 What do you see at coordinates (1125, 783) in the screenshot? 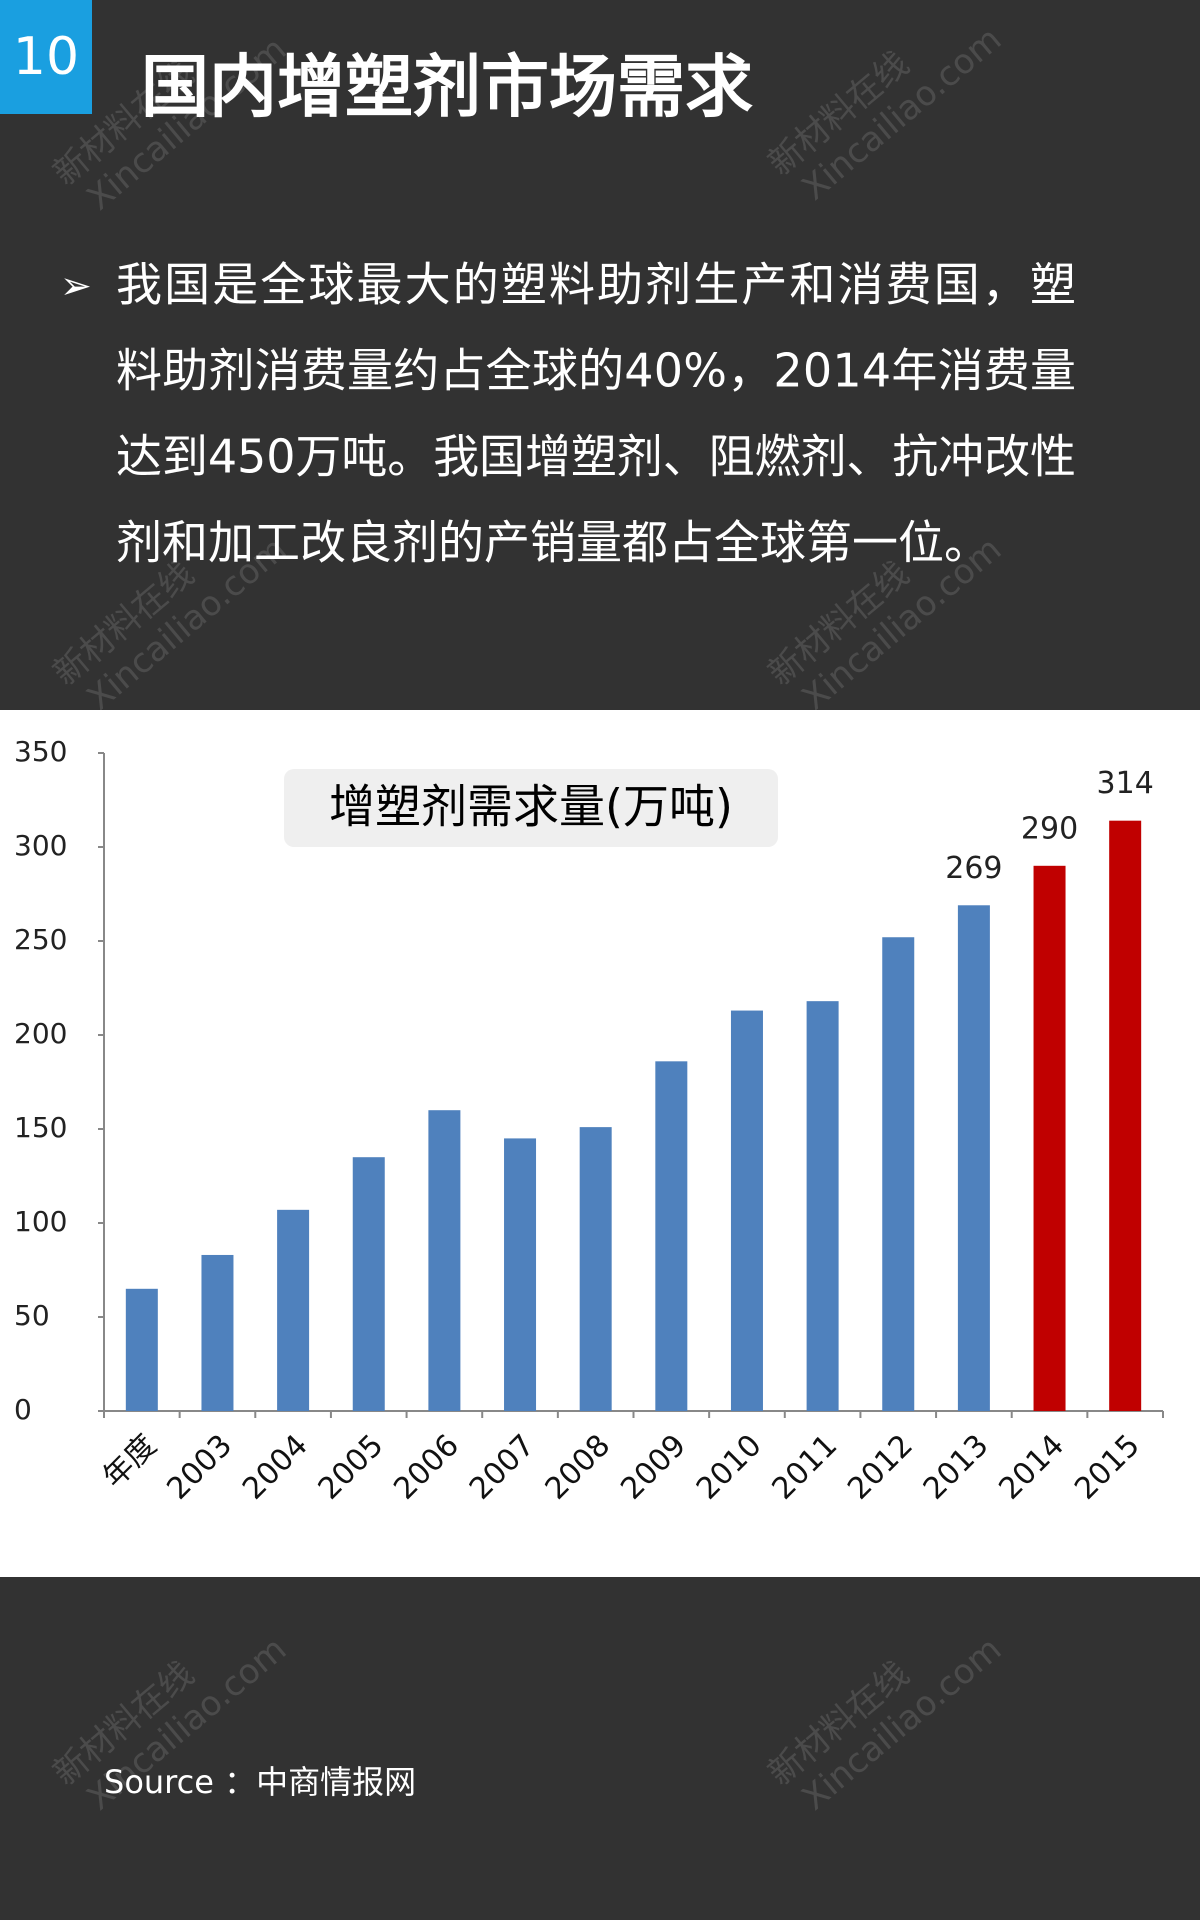
I see `data-label: 314` at bounding box center [1125, 783].